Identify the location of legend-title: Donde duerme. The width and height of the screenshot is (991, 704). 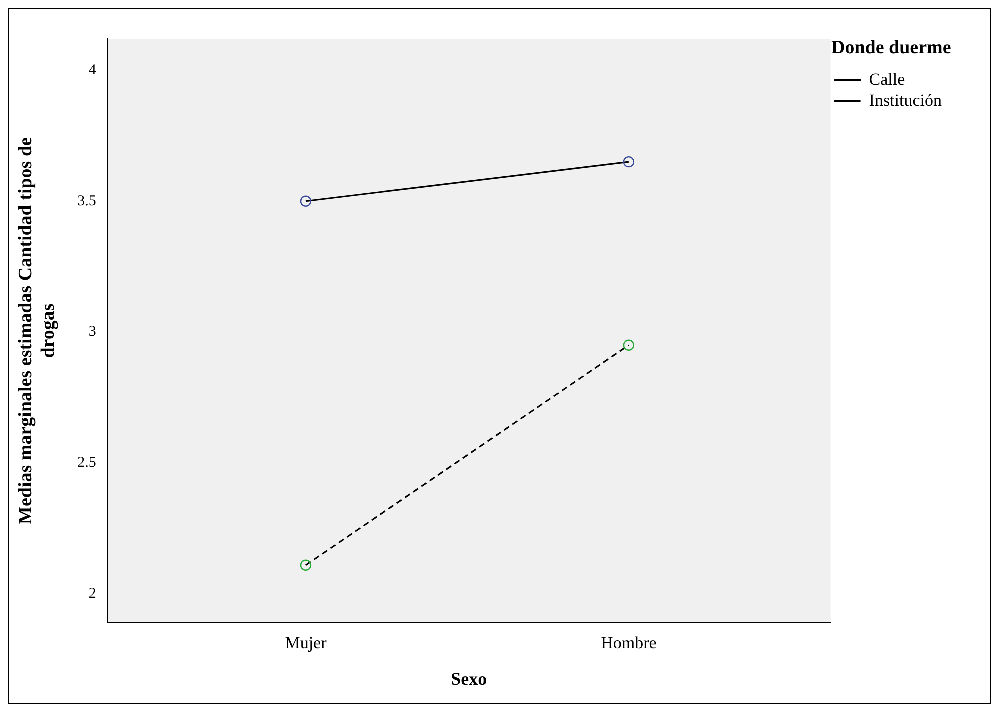
(891, 47).